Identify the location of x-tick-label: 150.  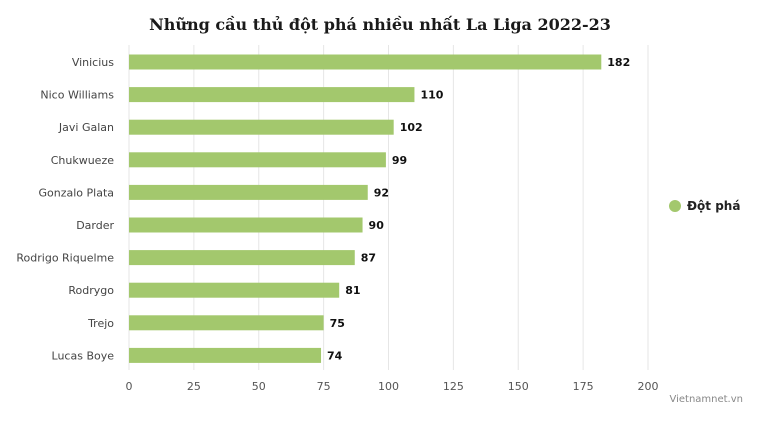
(518, 386).